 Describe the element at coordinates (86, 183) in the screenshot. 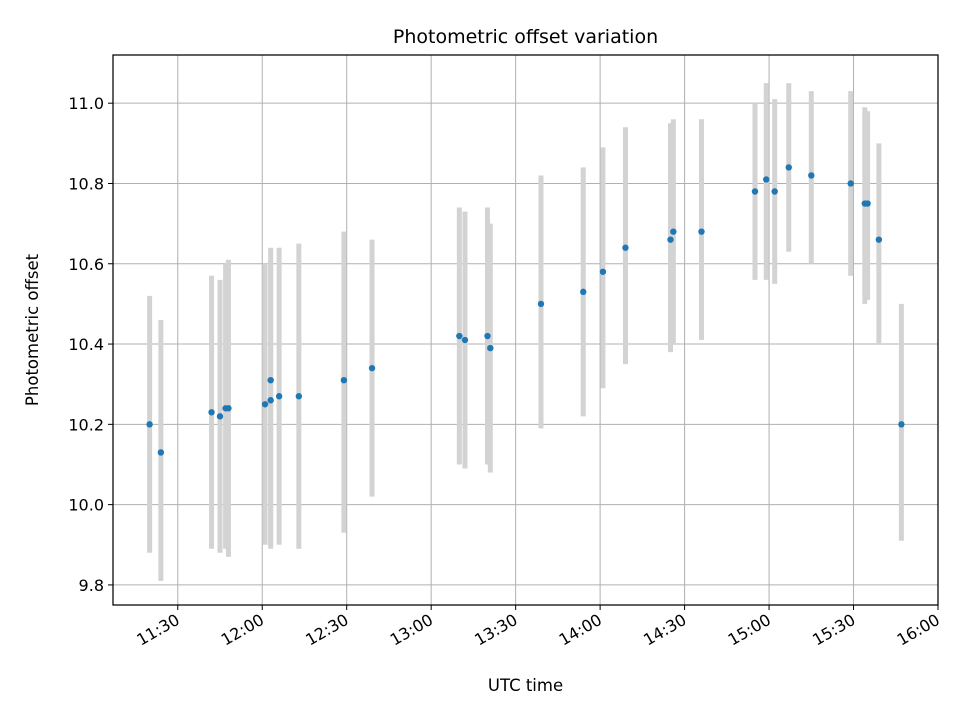

I see `y-tick-label: 10.8` at that location.